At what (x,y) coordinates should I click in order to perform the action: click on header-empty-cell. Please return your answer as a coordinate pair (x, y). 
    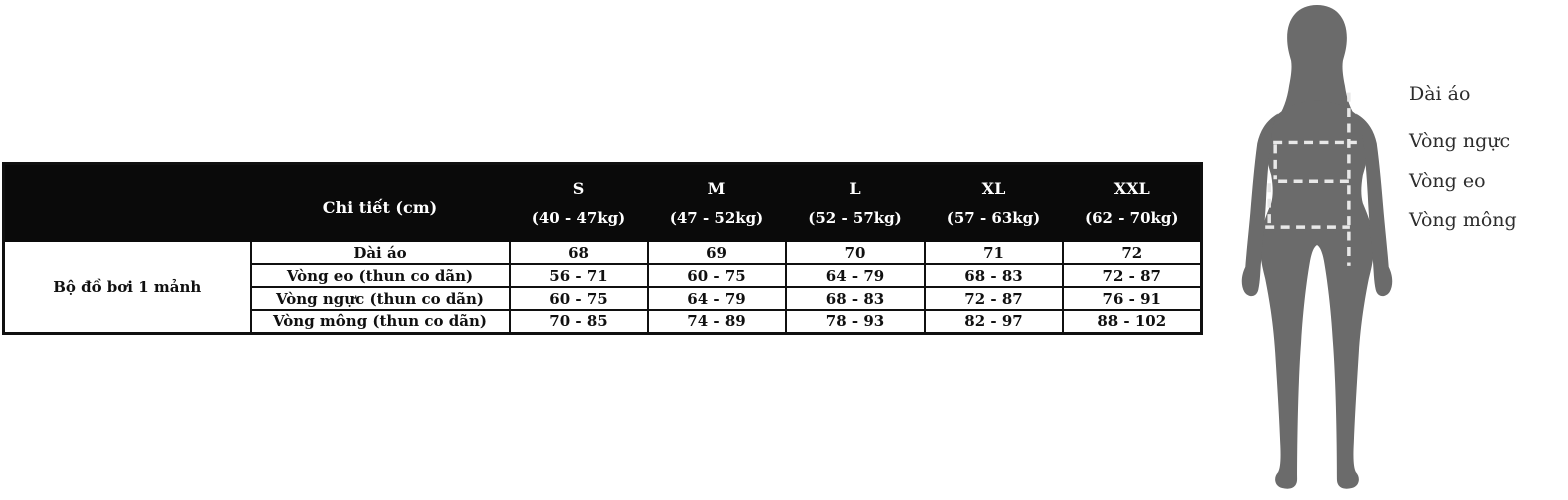
    Looking at the image, I should click on (127, 202).